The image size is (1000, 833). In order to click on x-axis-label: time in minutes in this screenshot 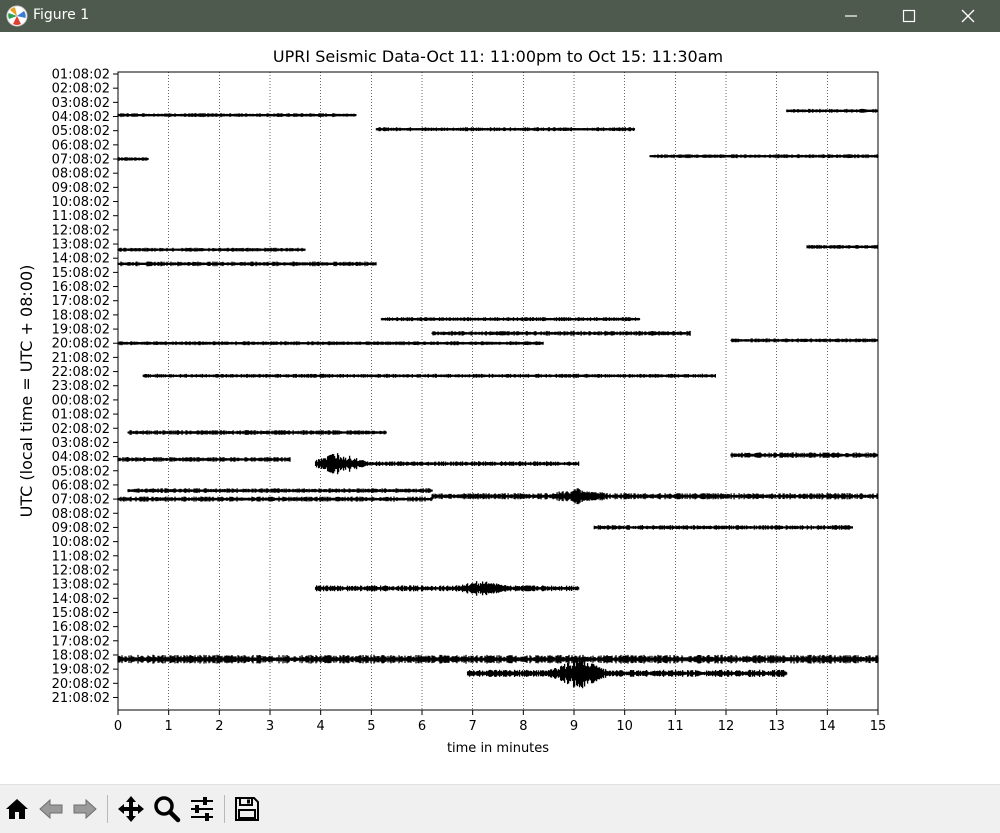, I will do `click(498, 748)`.